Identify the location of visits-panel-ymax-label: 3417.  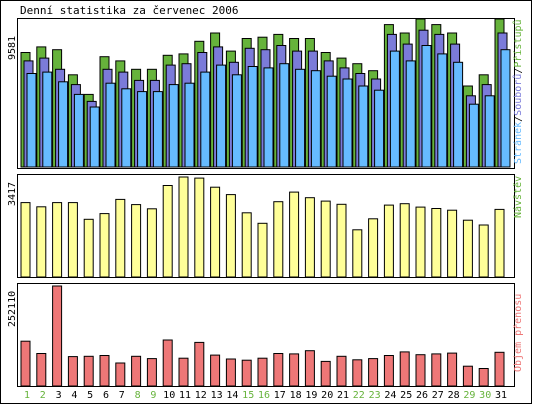
(12, 194).